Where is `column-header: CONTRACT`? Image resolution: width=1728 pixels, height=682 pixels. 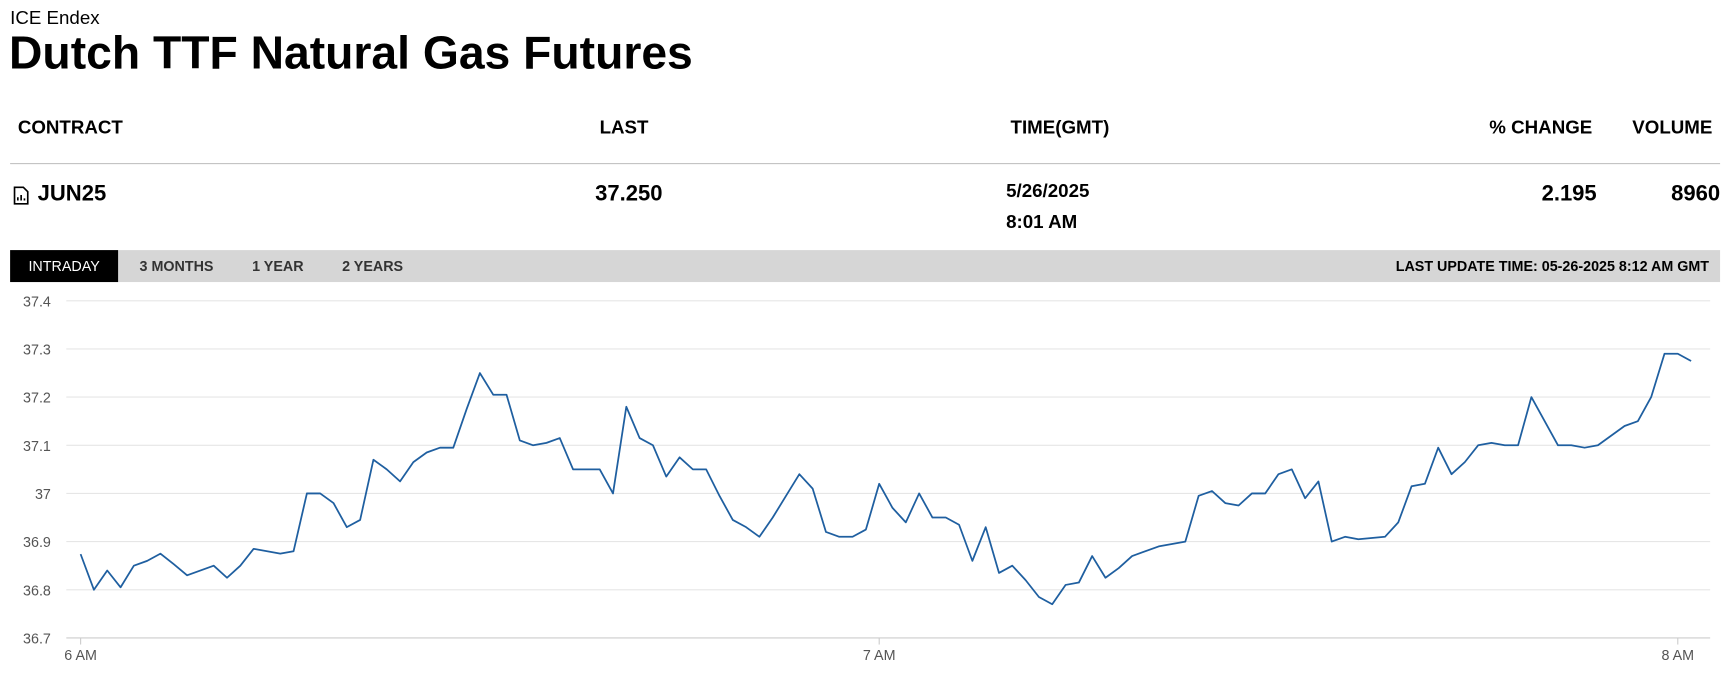 column-header: CONTRACT is located at coordinates (71, 126).